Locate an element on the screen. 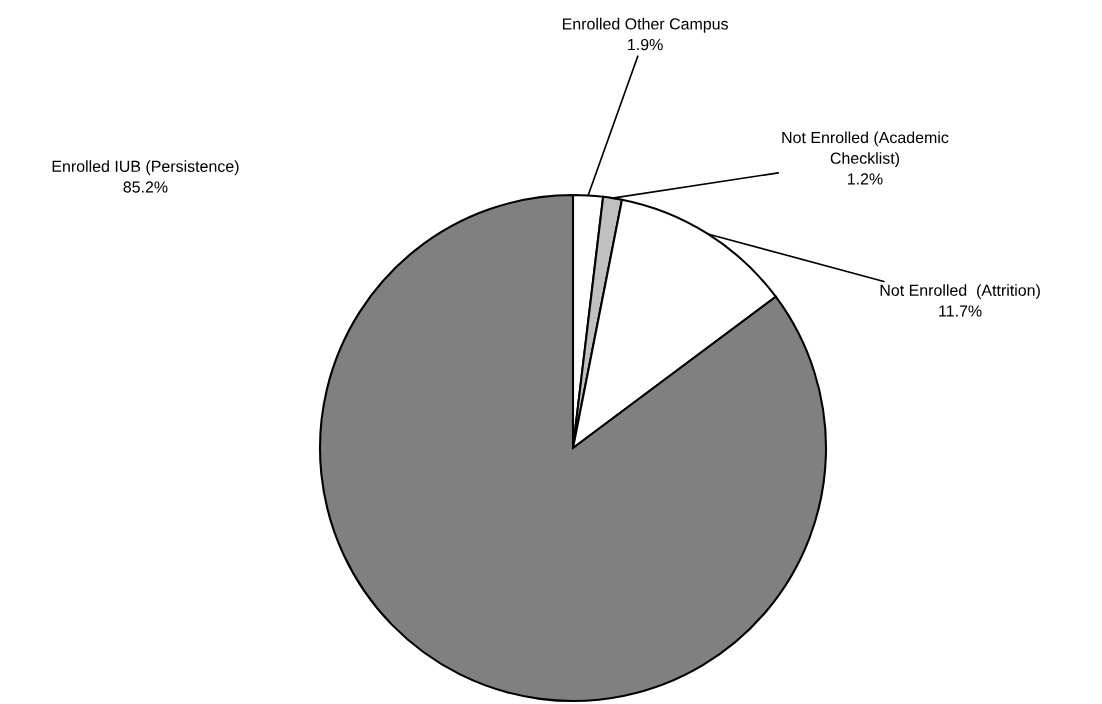  data-label: 11.7% is located at coordinates (960, 311).